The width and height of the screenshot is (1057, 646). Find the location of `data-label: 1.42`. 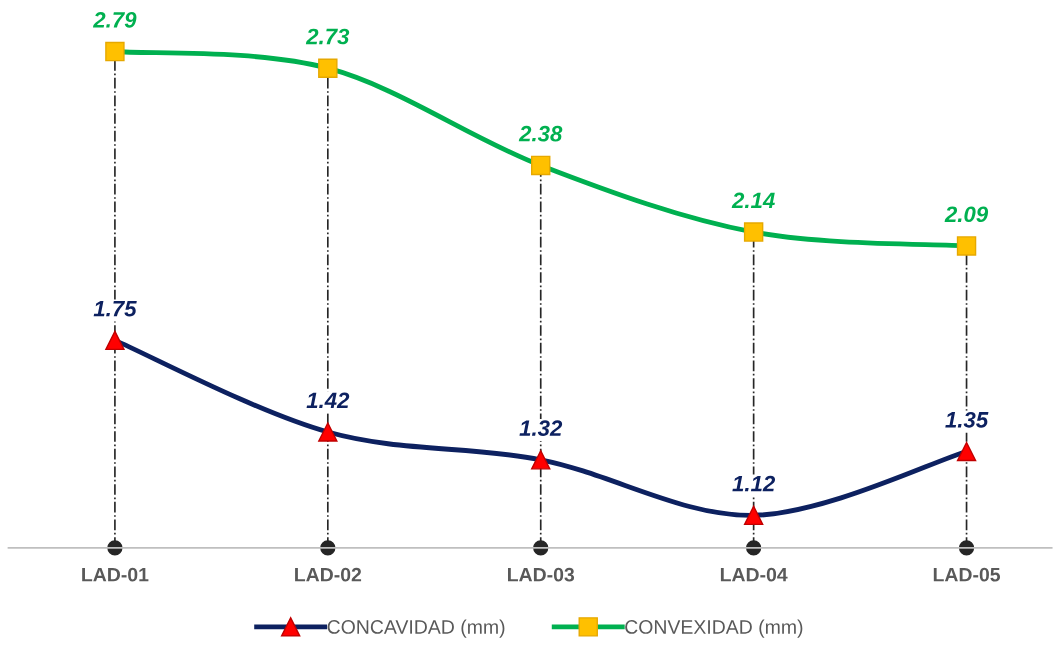

data-label: 1.42 is located at coordinates (328, 400).